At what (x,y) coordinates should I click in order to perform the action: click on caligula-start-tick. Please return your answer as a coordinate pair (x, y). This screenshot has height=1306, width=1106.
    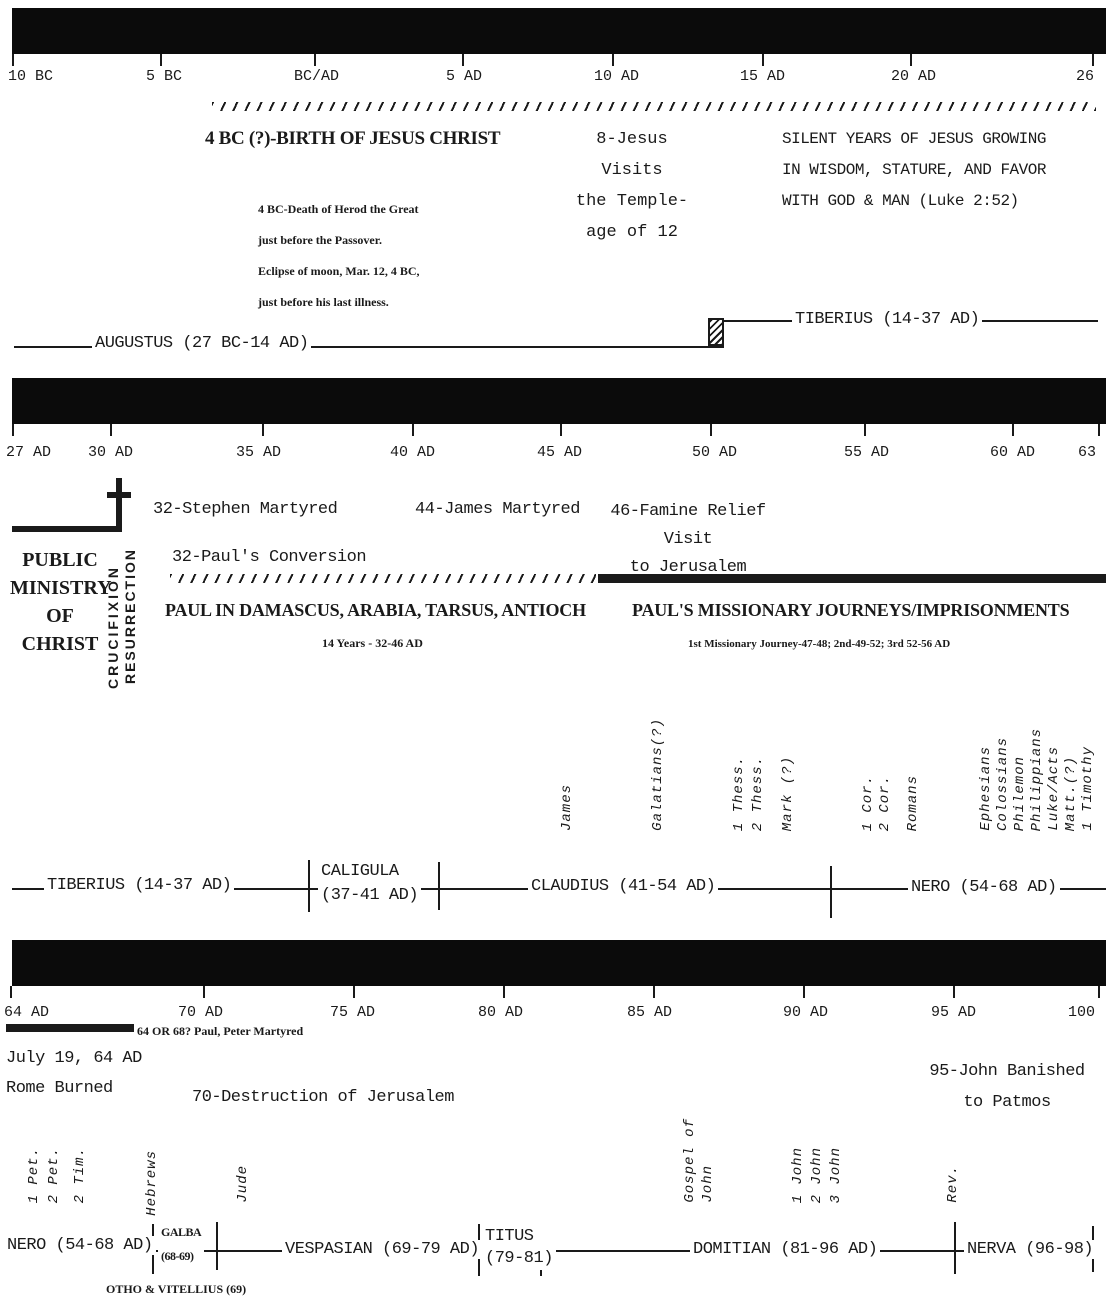
    Looking at the image, I should click on (309, 886).